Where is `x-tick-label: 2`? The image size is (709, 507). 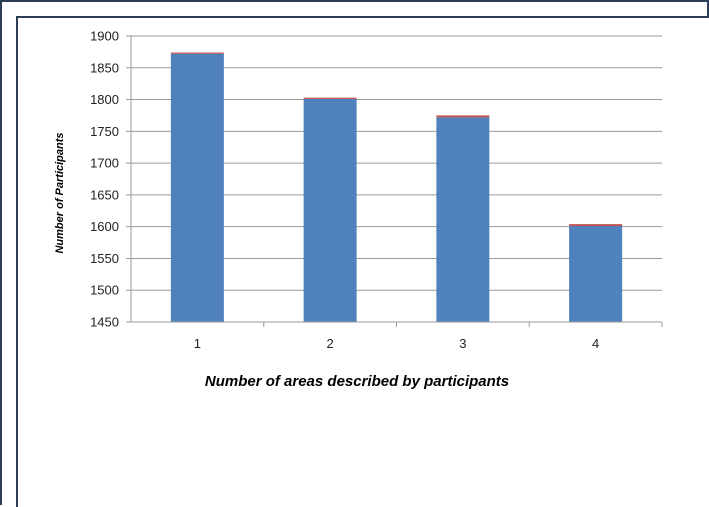 x-tick-label: 2 is located at coordinates (330, 343).